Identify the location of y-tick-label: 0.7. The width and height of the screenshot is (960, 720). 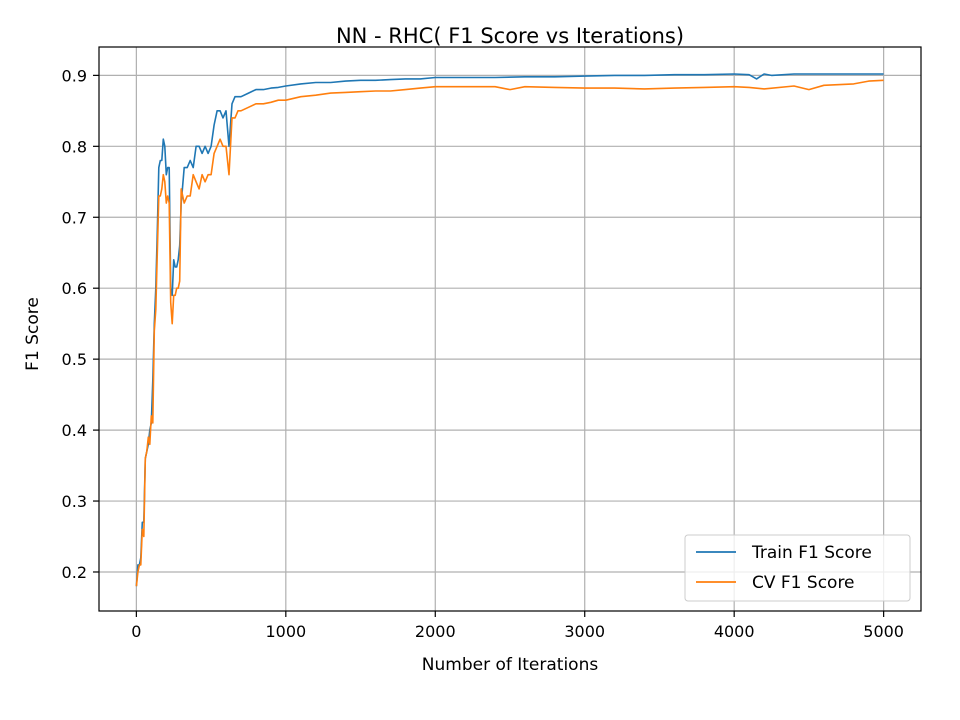
(74, 217).